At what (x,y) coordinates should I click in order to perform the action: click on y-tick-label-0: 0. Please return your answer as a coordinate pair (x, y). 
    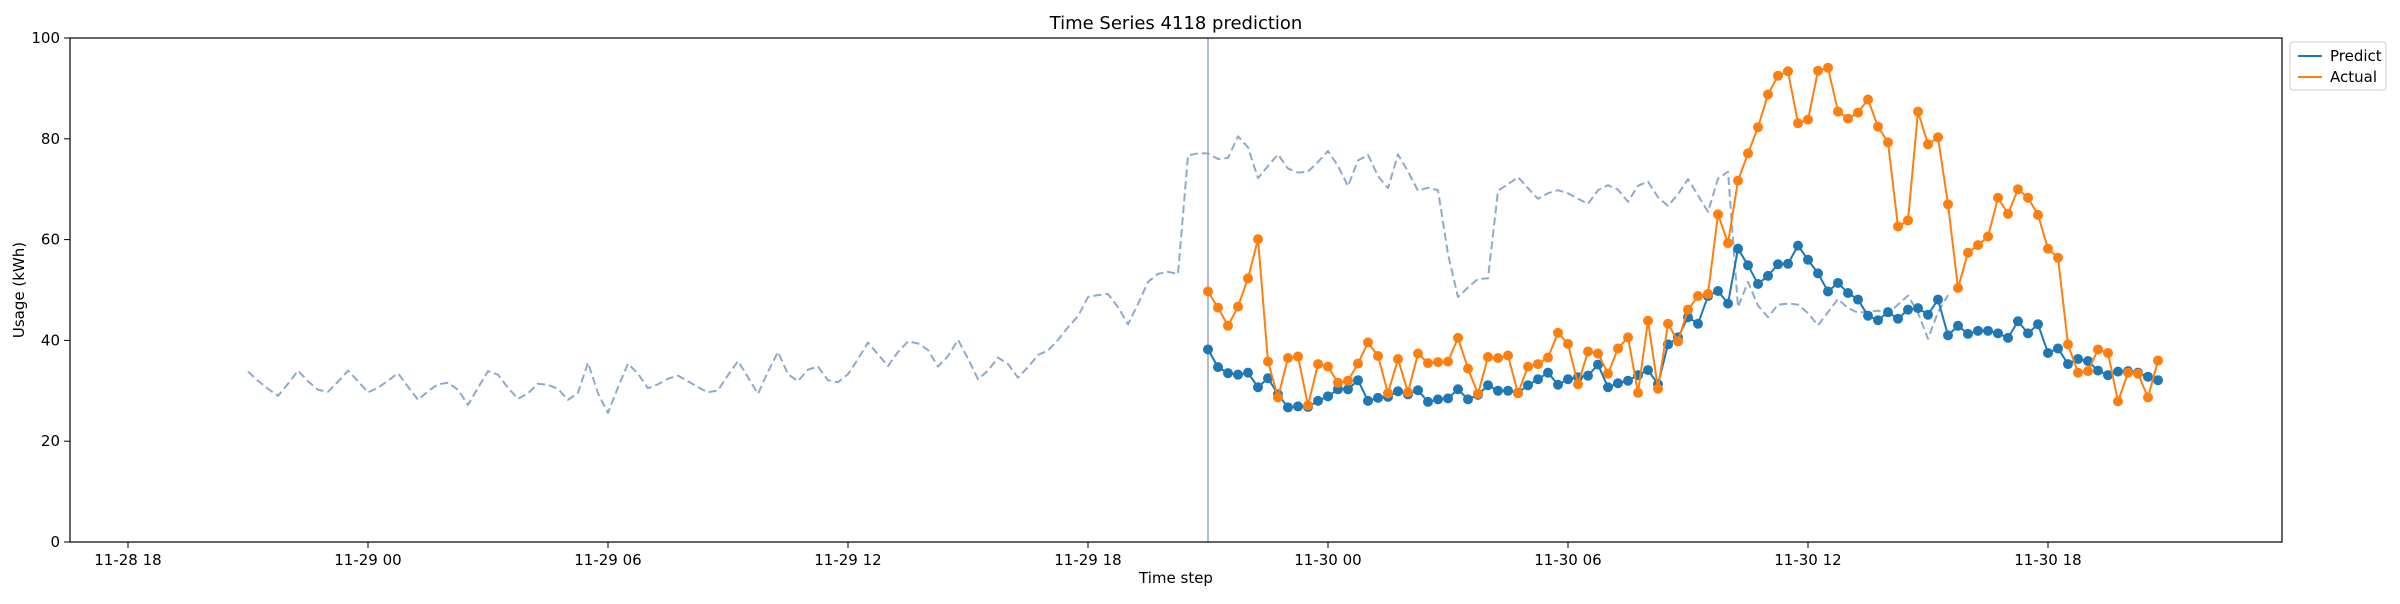
    Looking at the image, I should click on (55, 542).